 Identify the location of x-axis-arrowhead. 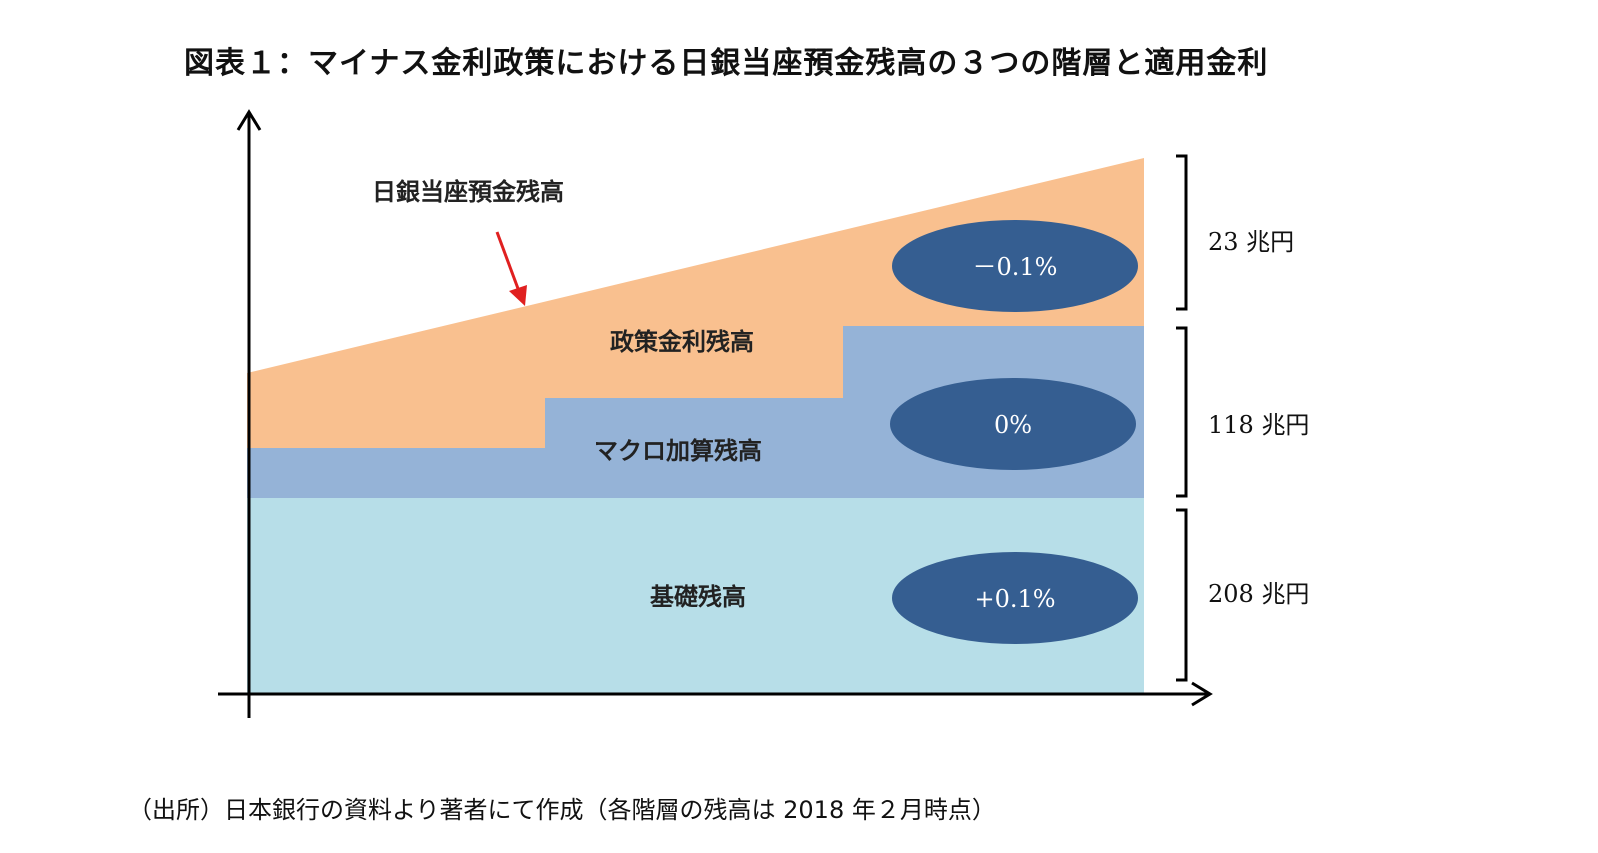
(1202, 694).